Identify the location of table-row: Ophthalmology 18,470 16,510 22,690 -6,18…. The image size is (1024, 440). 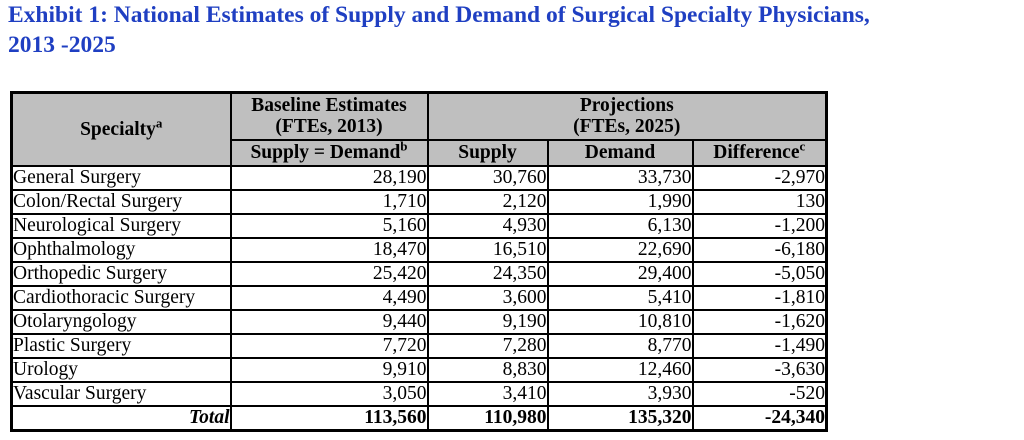
(419, 249).